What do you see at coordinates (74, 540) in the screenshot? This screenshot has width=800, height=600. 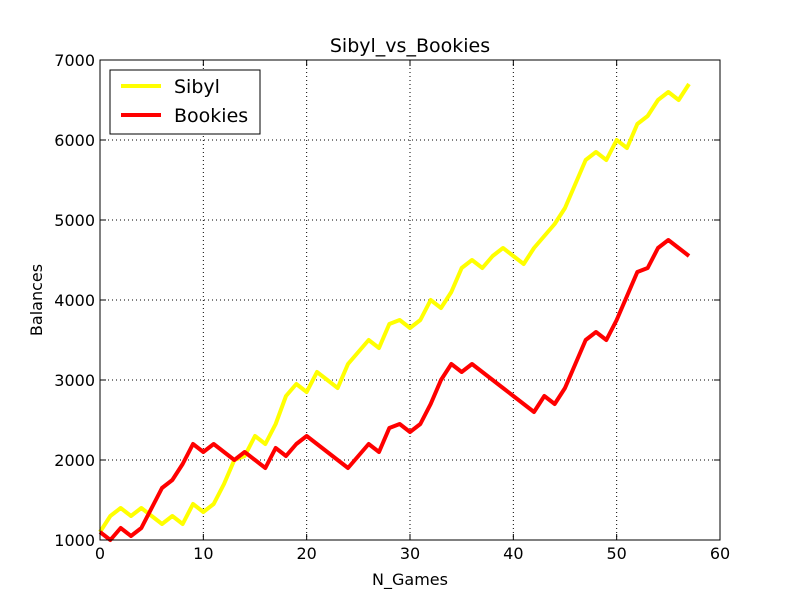 I see `y-tick-label: 1000` at bounding box center [74, 540].